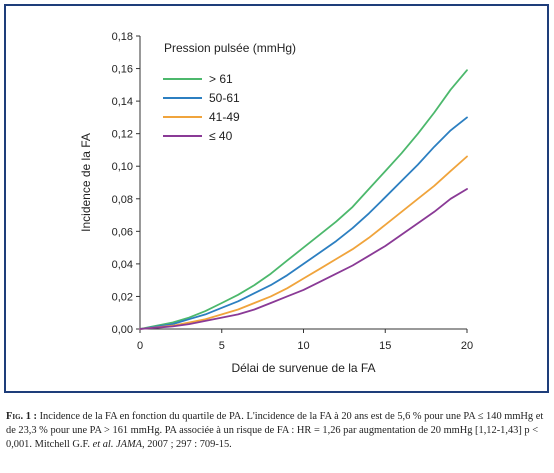 The image size is (554, 473). I want to click on caption-et-al: et al., so click(103, 444).